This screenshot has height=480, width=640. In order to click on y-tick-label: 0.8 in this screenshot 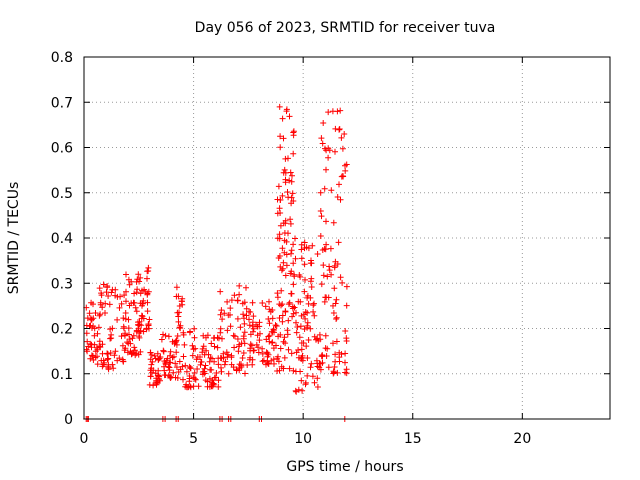, I will do `click(62, 58)`.